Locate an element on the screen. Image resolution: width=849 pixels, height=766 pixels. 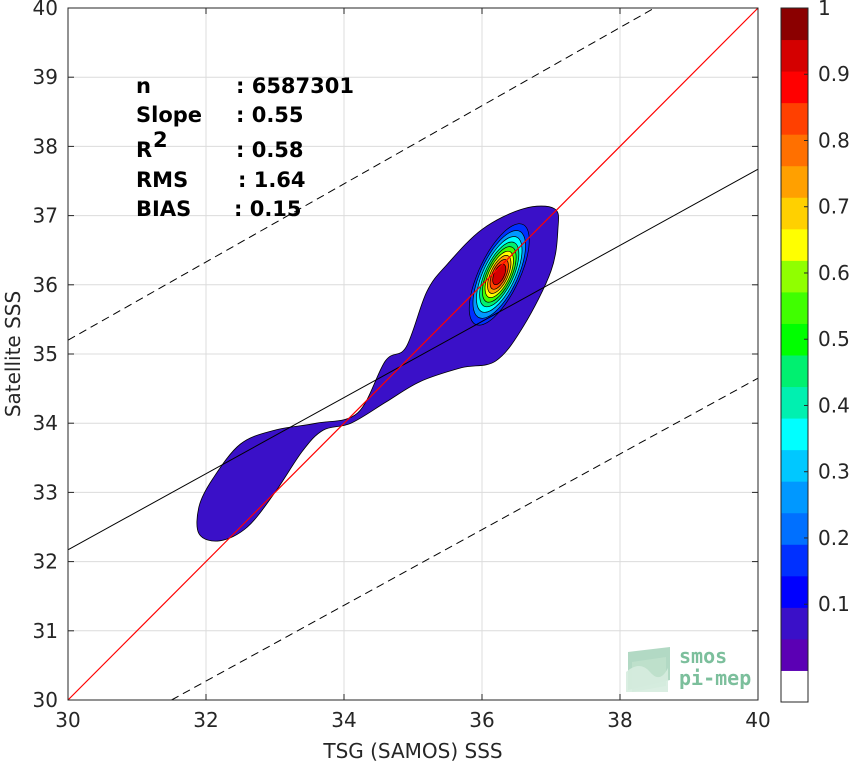
y-tick-label: 30 is located at coordinates (45, 700).